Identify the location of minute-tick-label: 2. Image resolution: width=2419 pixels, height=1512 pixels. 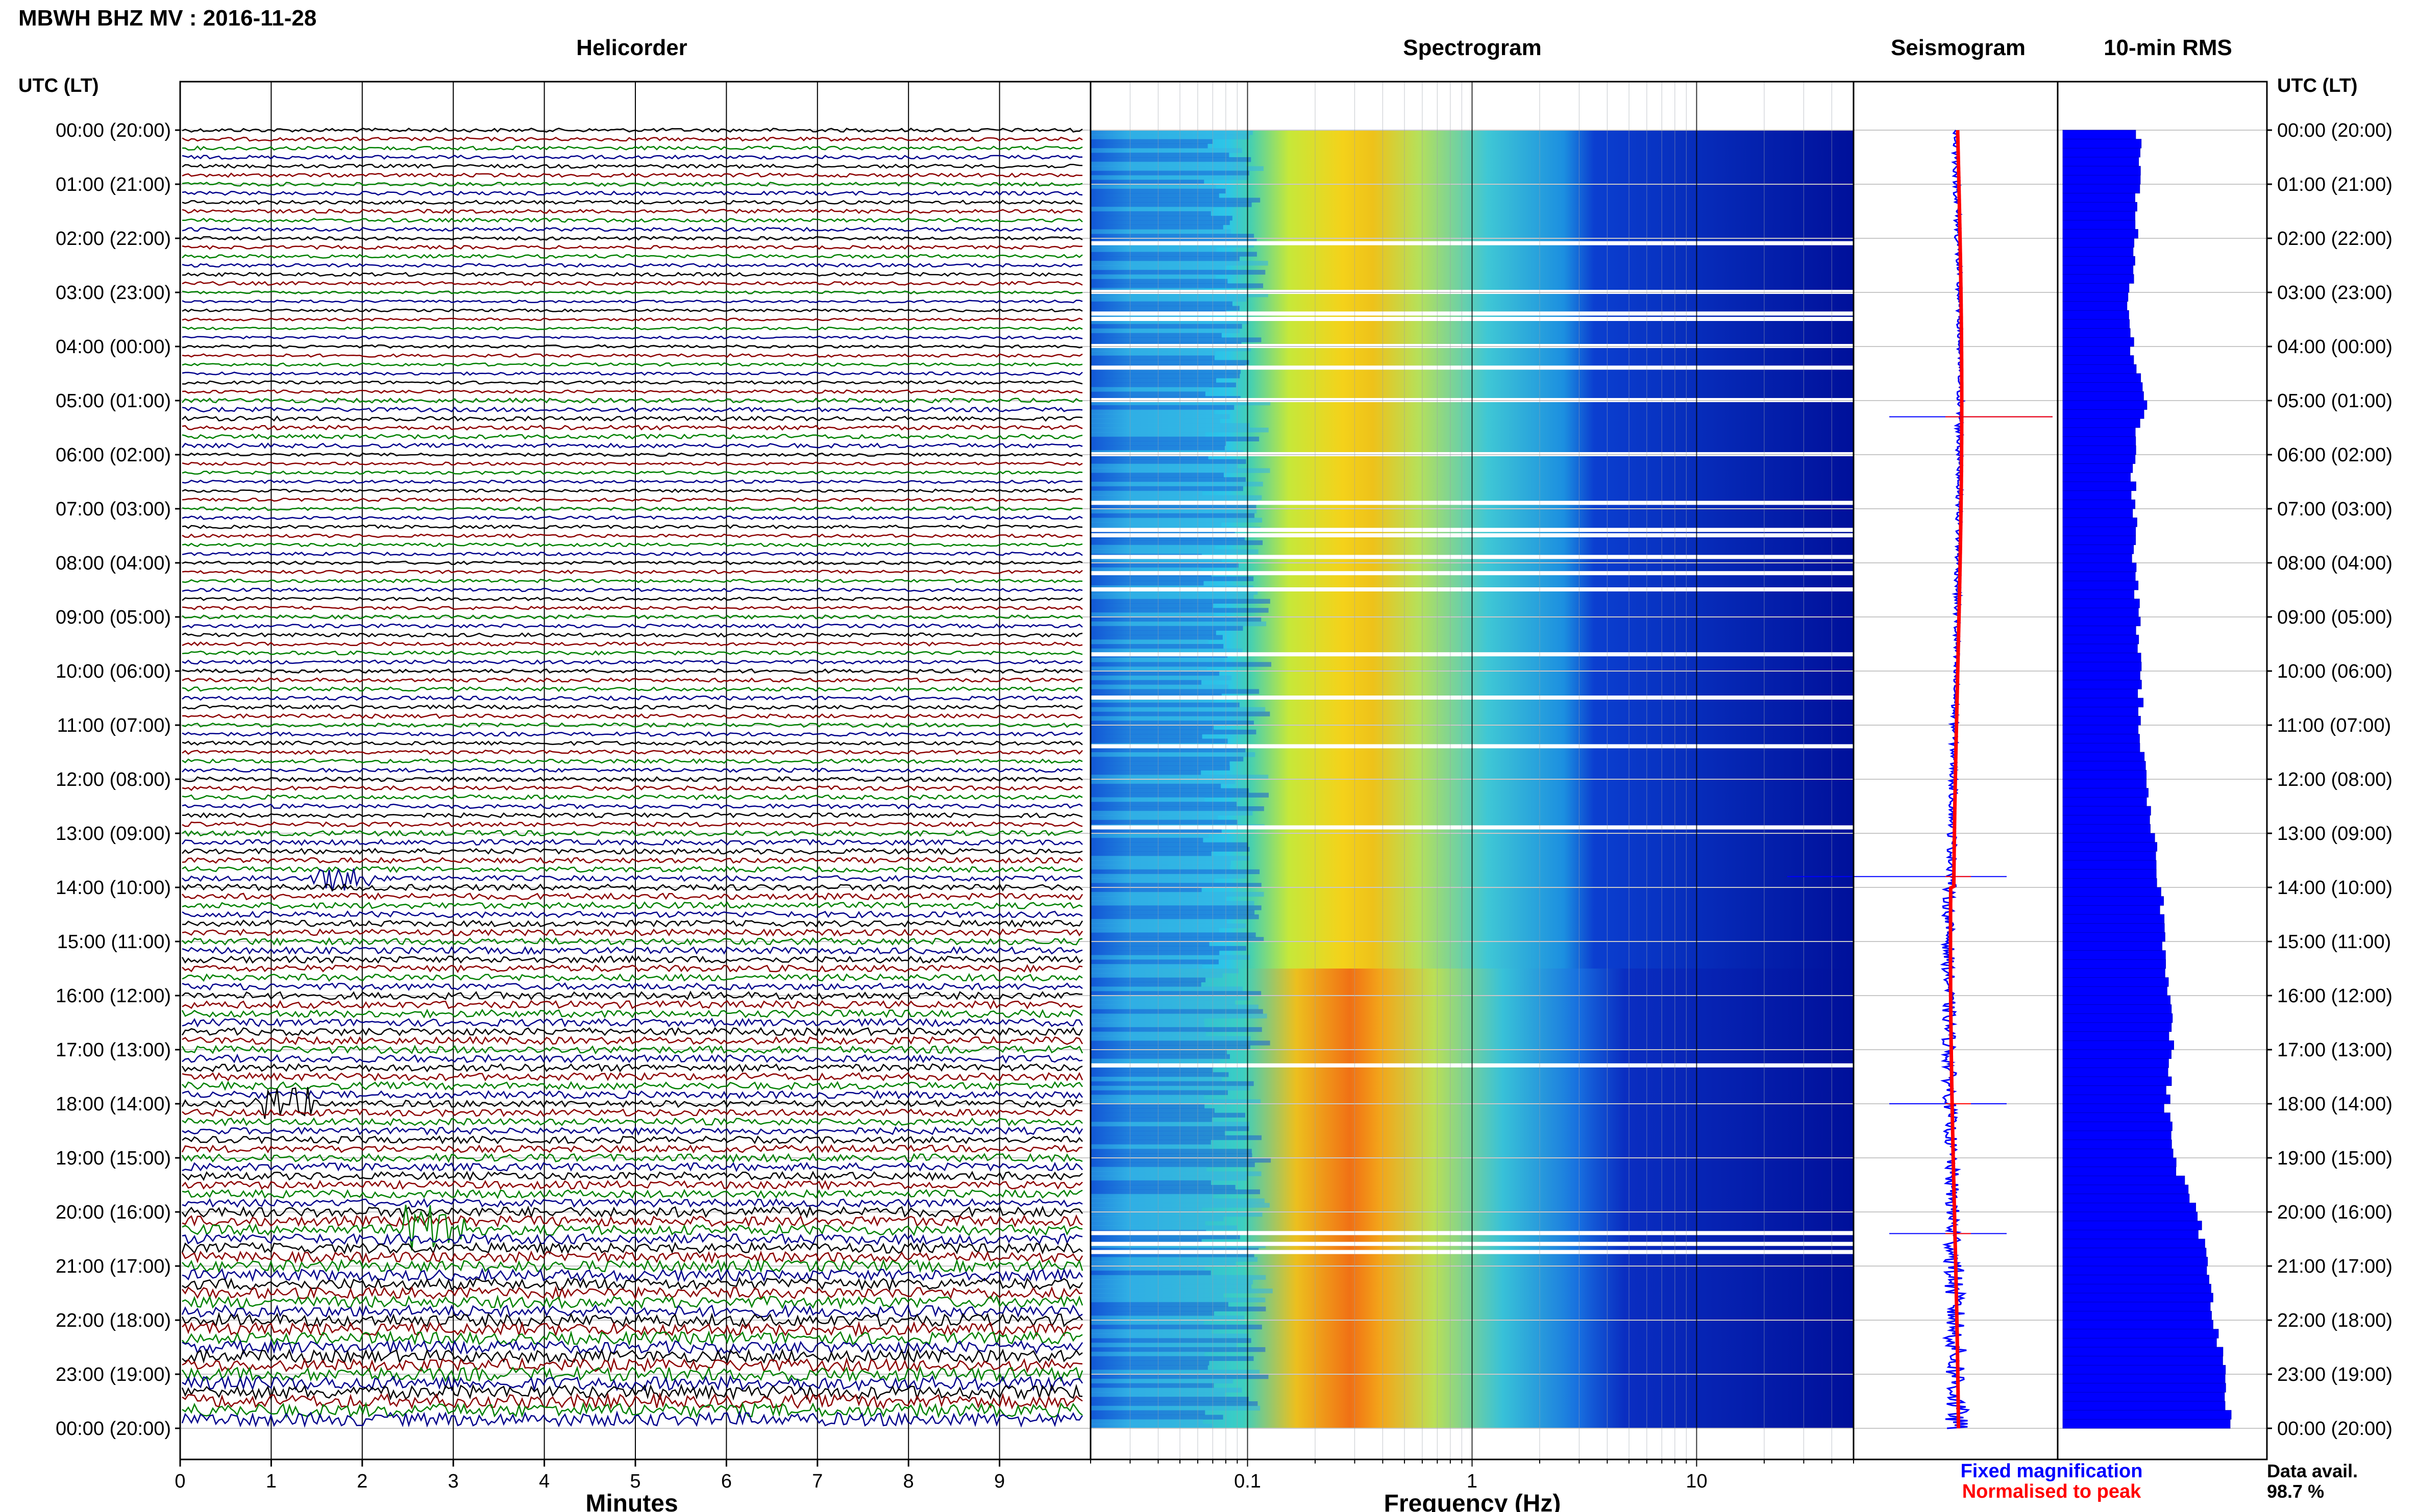
(362, 1481).